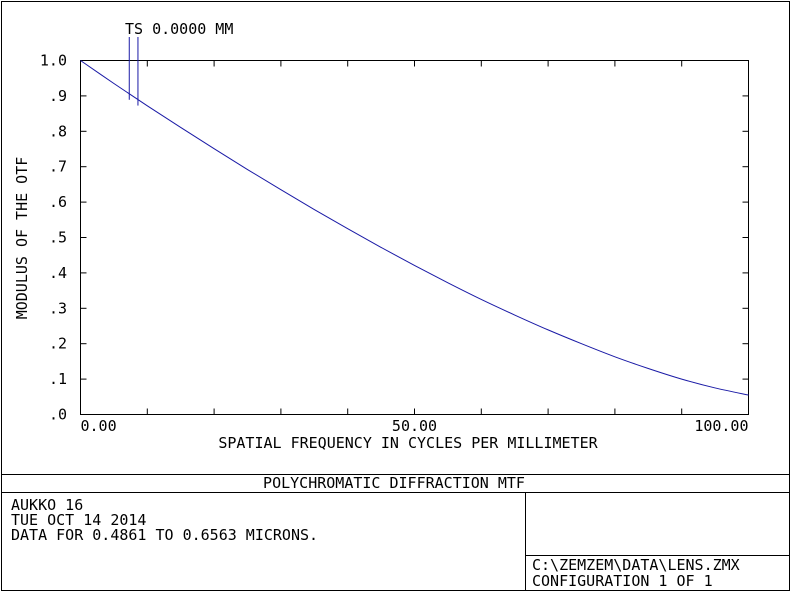 The image size is (792, 592). I want to click on y-tick-label: .3, so click(58, 308).